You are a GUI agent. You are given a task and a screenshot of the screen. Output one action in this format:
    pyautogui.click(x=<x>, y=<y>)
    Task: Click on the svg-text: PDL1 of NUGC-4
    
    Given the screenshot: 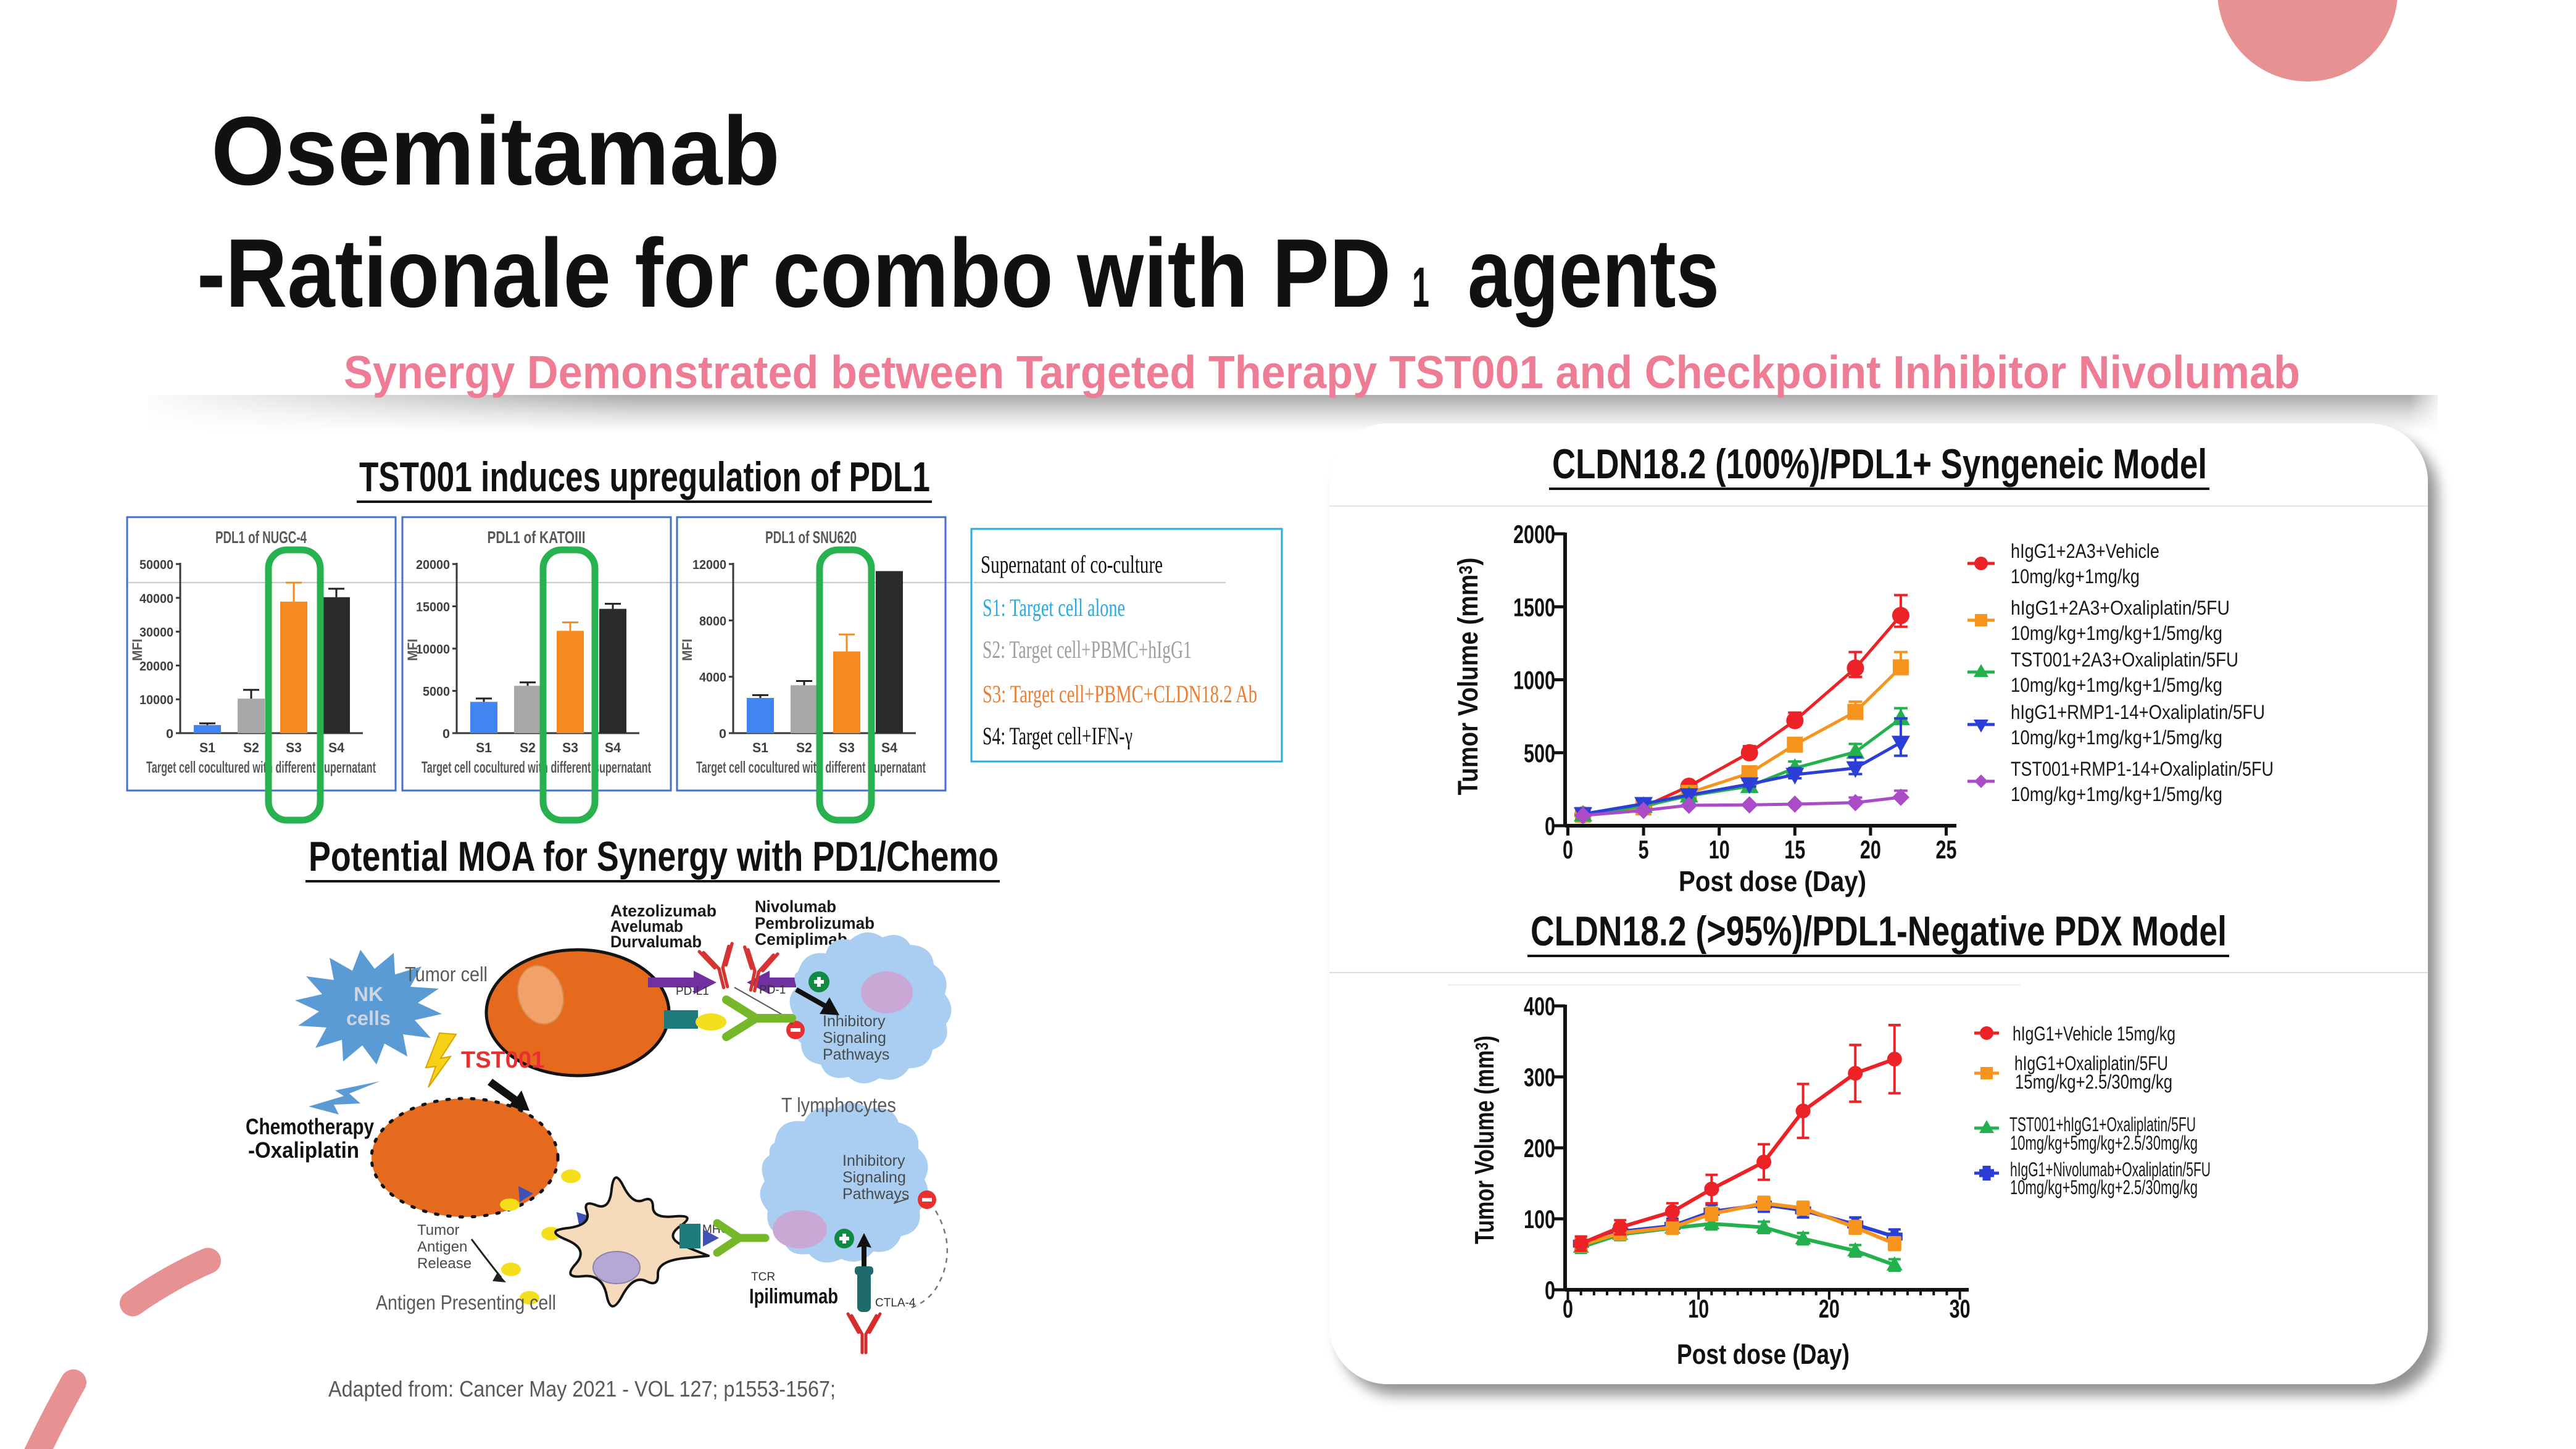 What is the action you would take?
    pyautogui.click(x=261, y=537)
    